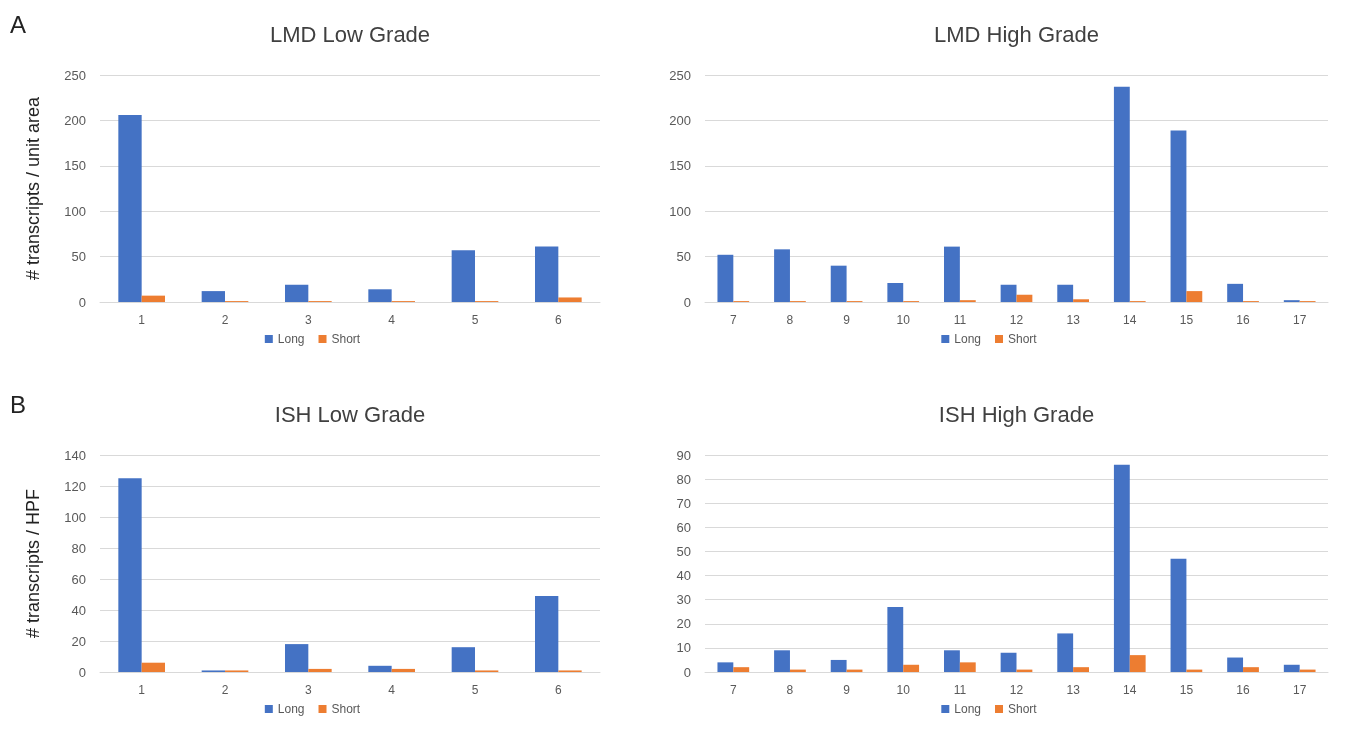 The height and width of the screenshot is (742, 1353). I want to click on y-tick-label: 10, so click(683, 648).